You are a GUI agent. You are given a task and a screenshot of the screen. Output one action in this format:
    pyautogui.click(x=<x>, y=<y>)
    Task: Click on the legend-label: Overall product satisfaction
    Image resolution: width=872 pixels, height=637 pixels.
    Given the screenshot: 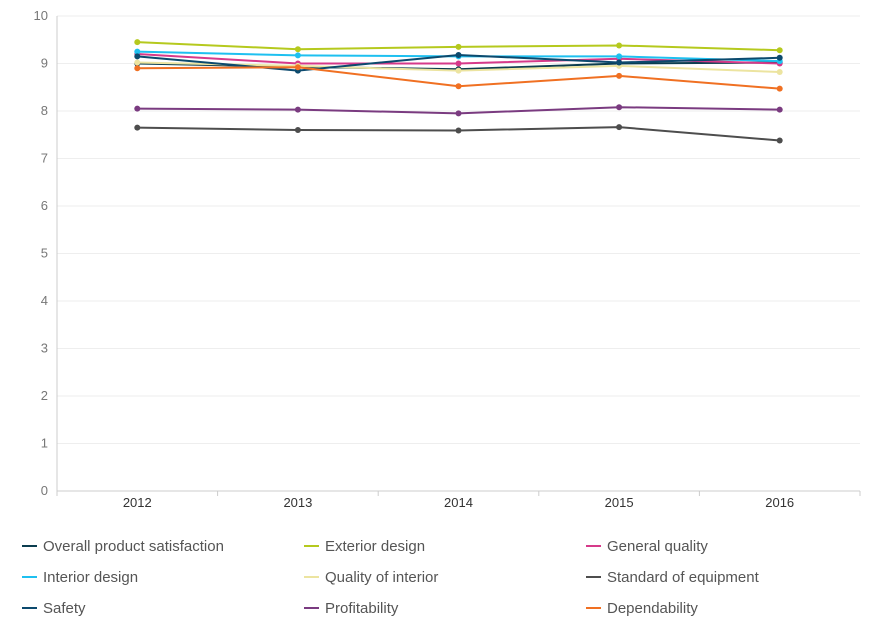 What is the action you would take?
    pyautogui.click(x=133, y=546)
    